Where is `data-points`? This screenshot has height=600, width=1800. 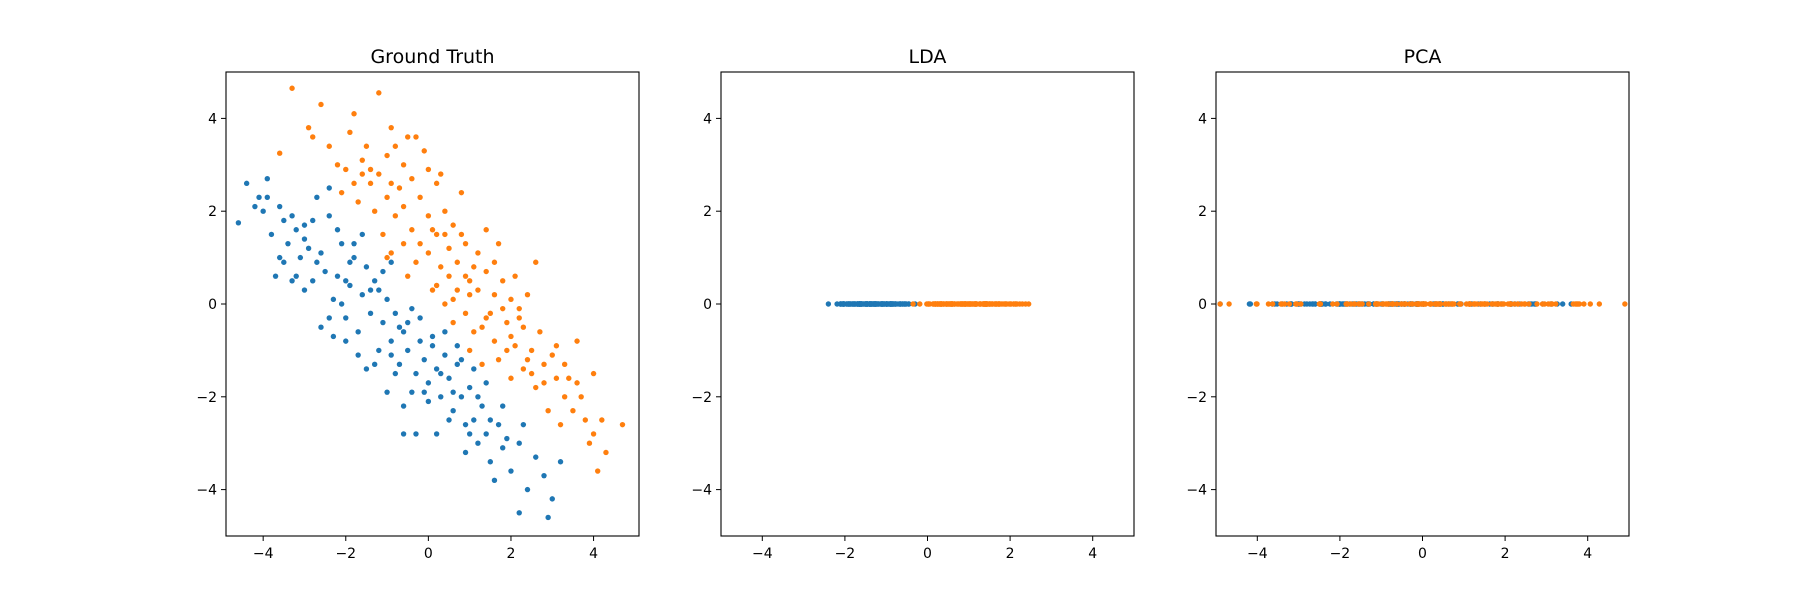
data-points is located at coordinates (928, 304).